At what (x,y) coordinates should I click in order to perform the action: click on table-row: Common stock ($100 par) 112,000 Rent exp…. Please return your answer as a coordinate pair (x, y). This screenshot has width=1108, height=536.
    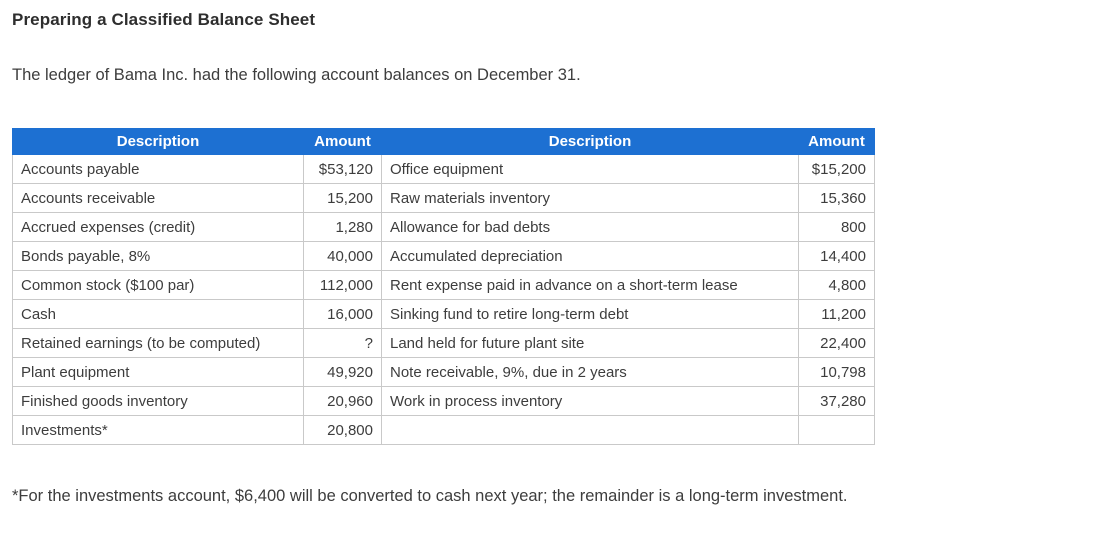
    Looking at the image, I should click on (443, 285).